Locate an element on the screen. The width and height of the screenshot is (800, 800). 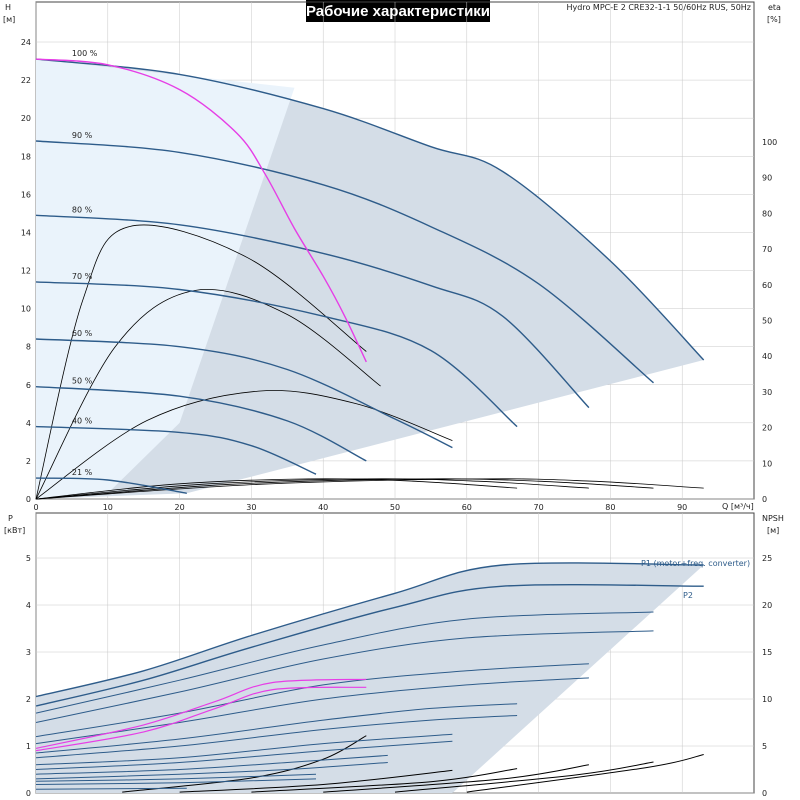
head-tick-label: 22 is located at coordinates (26, 80).